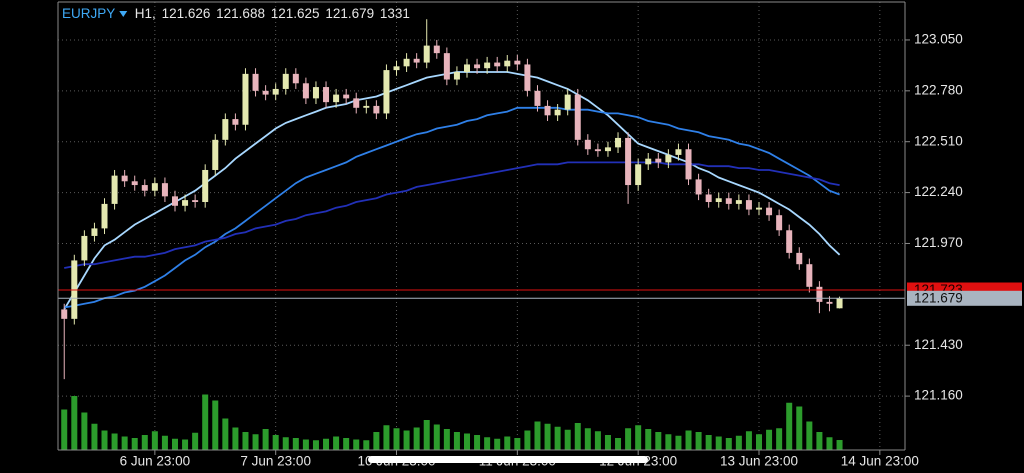 This screenshot has height=473, width=1024. I want to click on y-tick-label: 122.780, so click(938, 89).